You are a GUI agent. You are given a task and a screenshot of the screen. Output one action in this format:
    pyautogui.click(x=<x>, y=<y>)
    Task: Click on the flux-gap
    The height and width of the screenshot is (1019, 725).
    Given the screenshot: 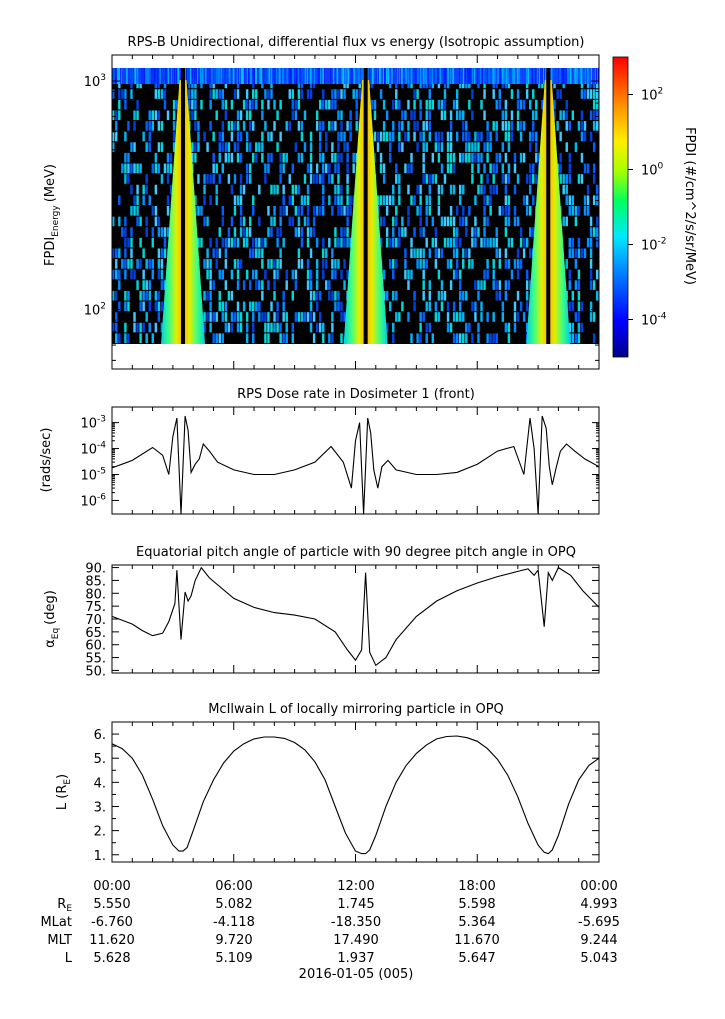 What is the action you would take?
    pyautogui.click(x=548, y=206)
    